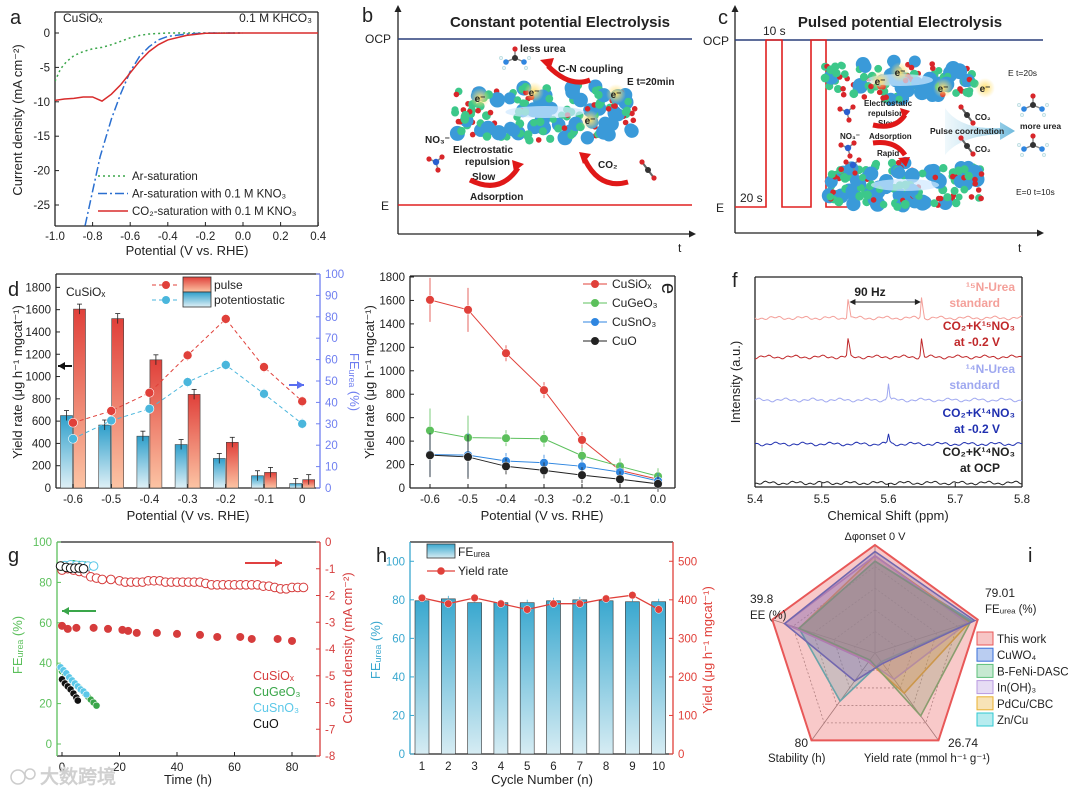 The width and height of the screenshot is (1080, 797). I want to click on radar-axis-label: FEᵤᵣₑₐ (%), so click(1011, 610).